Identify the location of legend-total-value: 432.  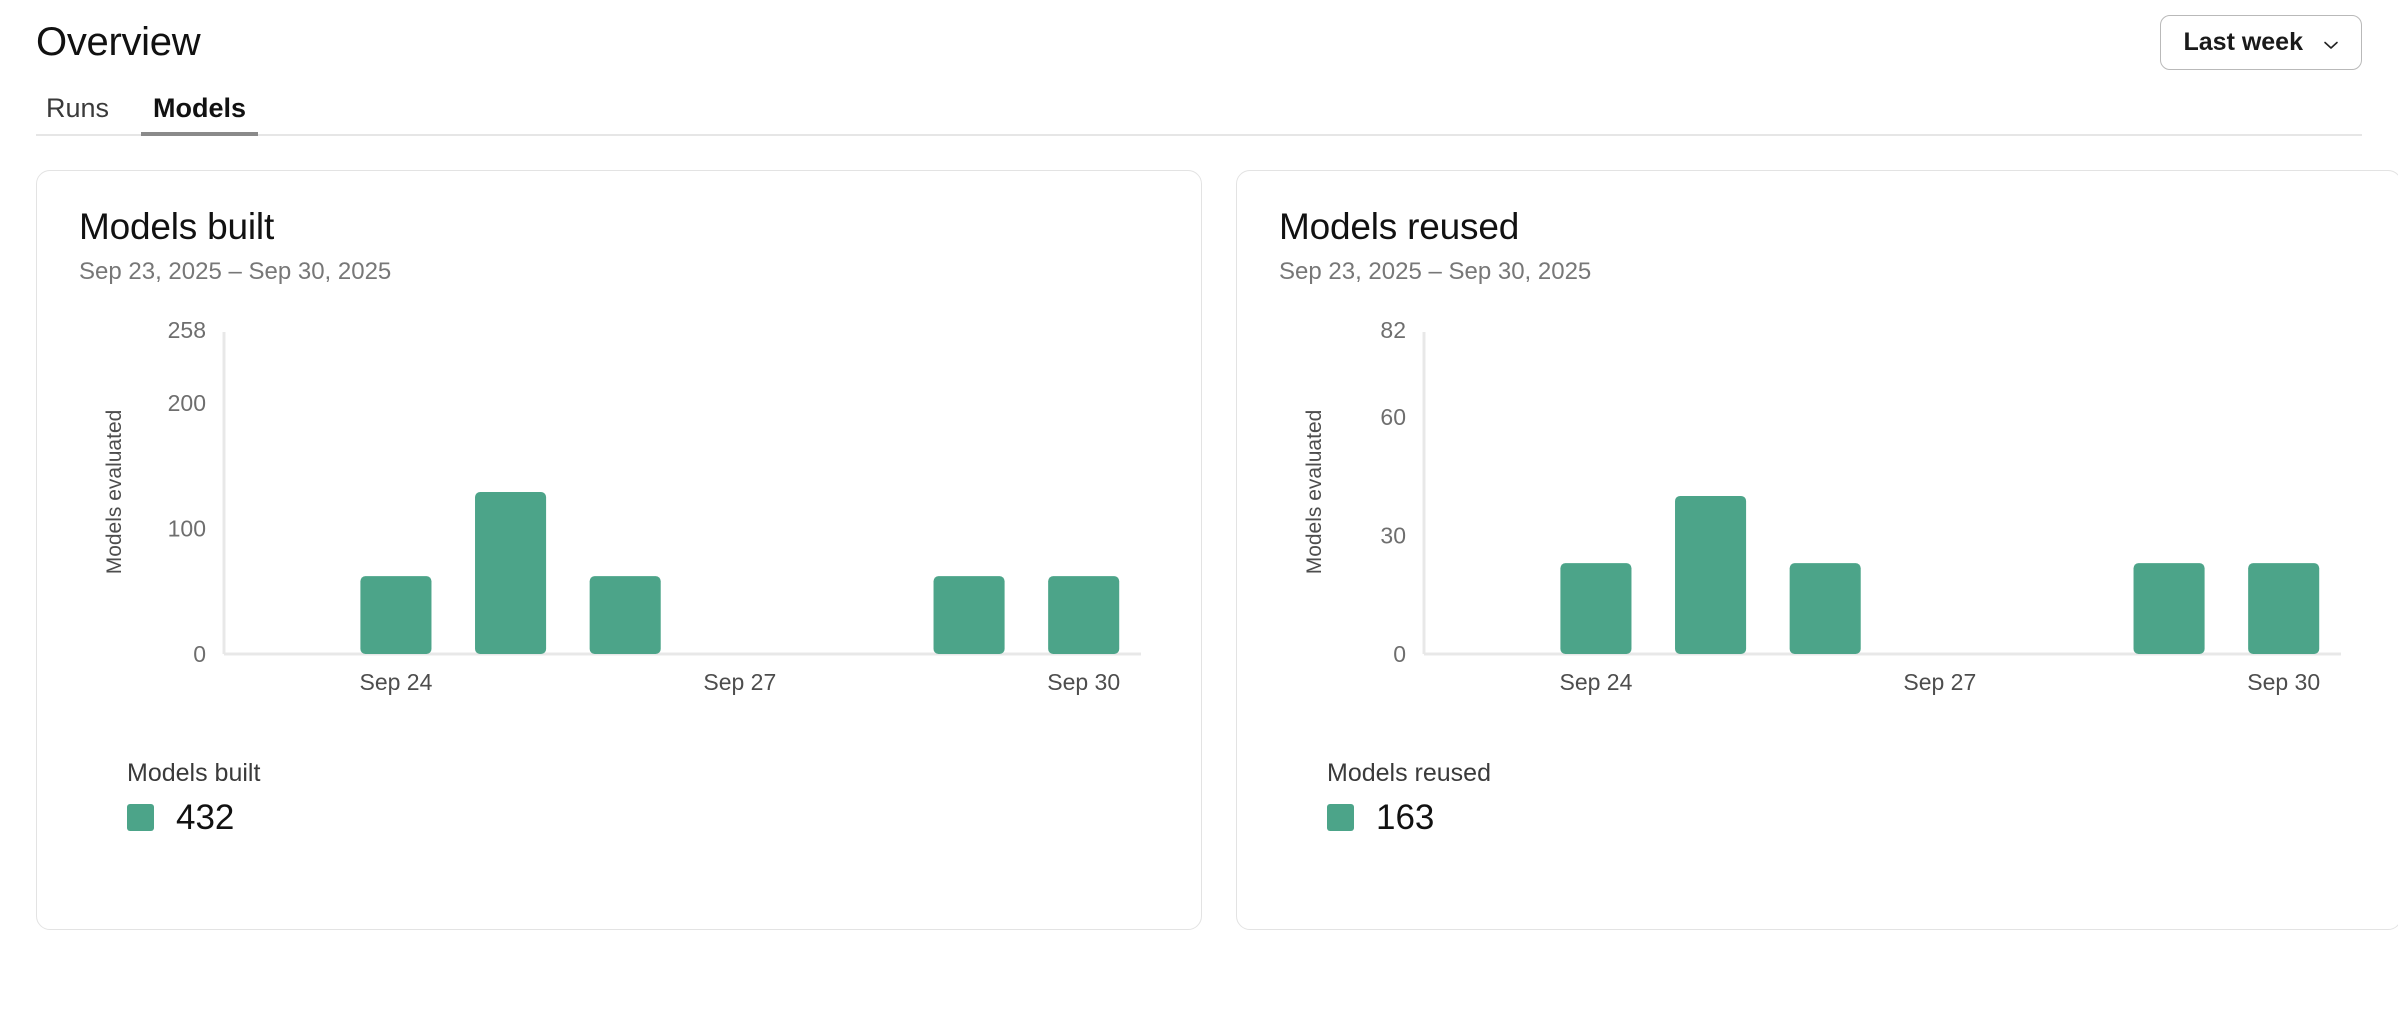
(205, 818).